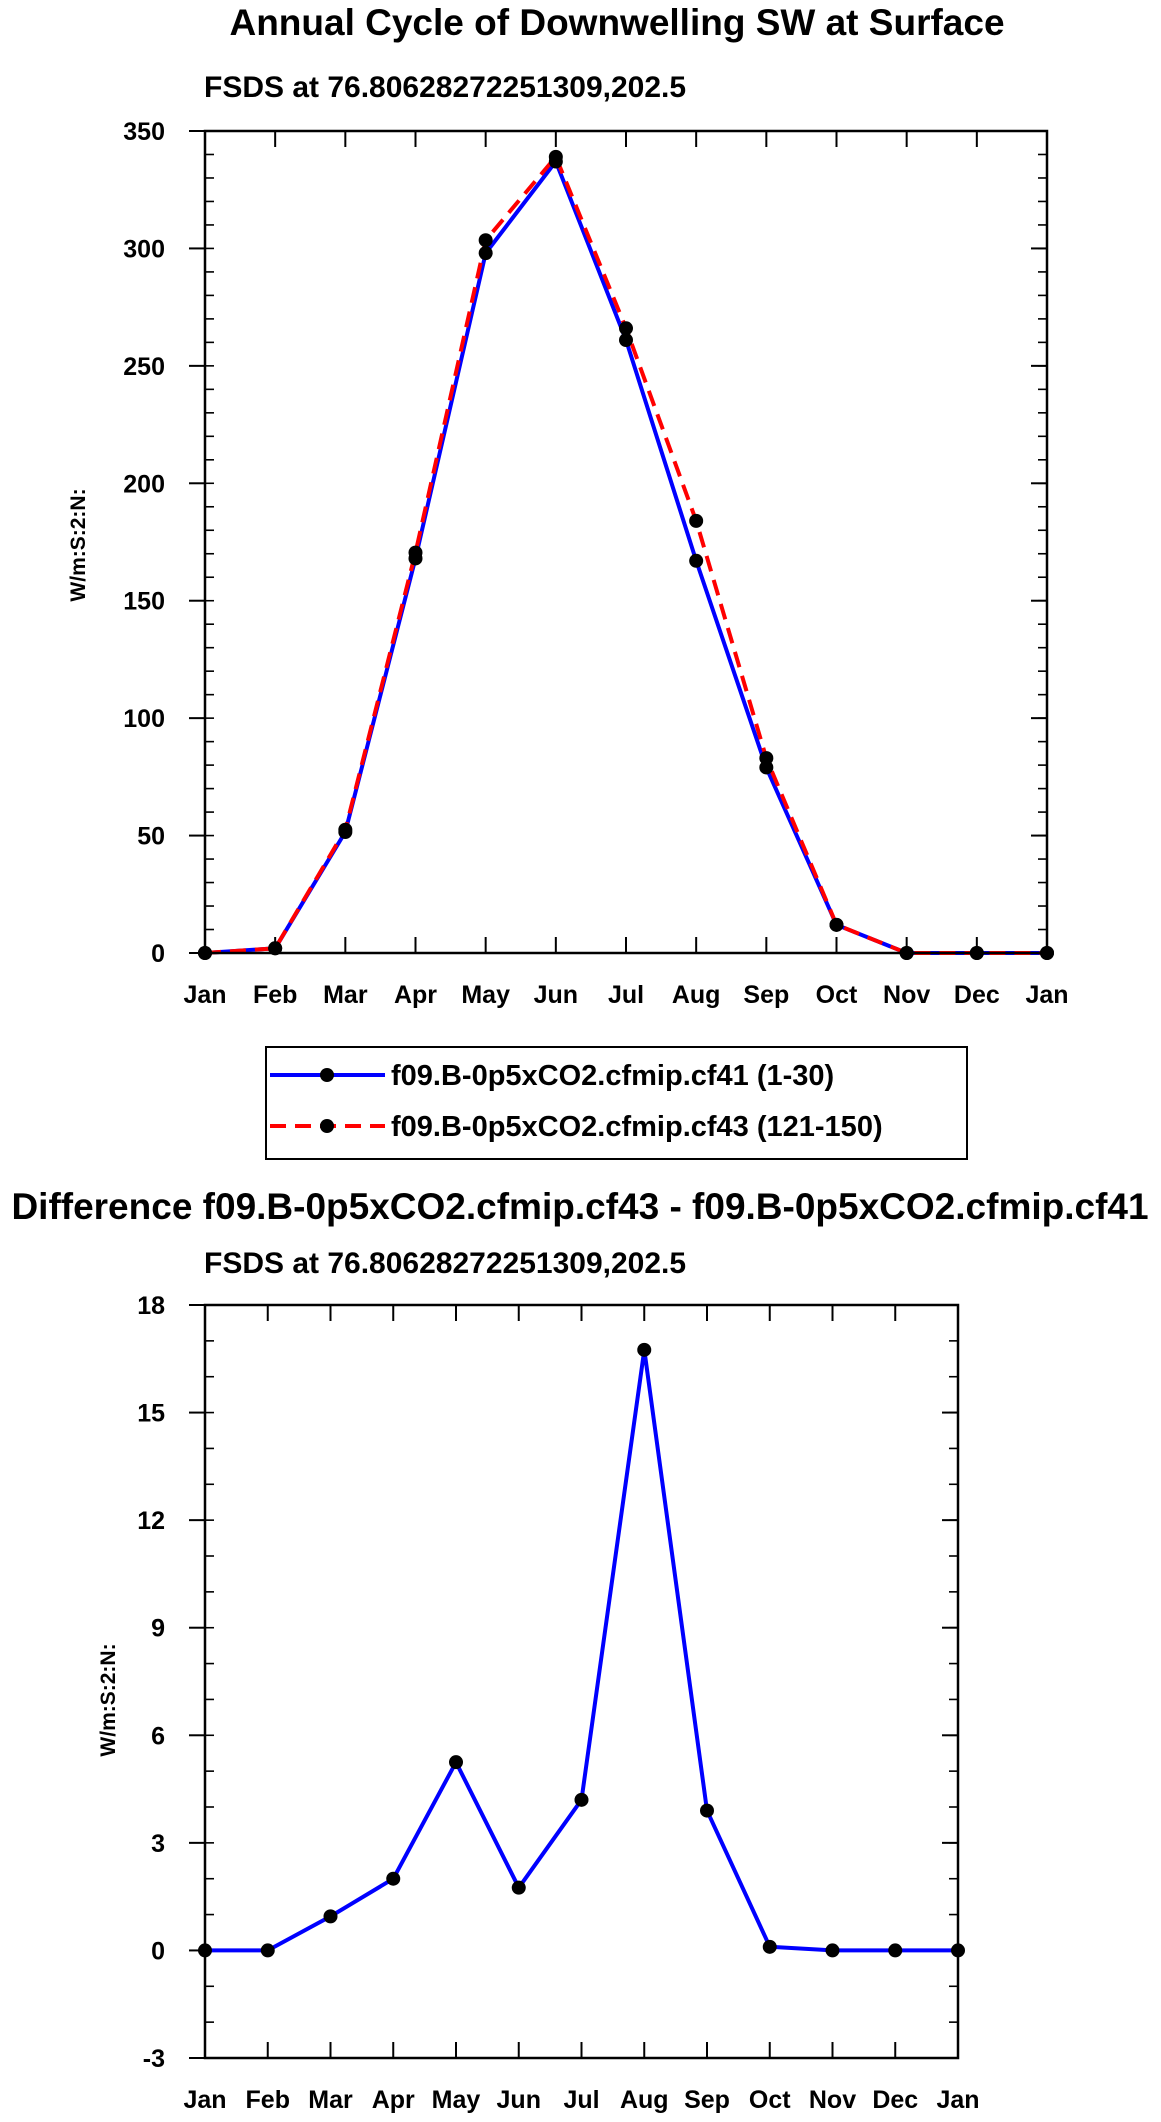 Image resolution: width=1161 pixels, height=2122 pixels. I want to click on y-tick-label: 12, so click(151, 1521).